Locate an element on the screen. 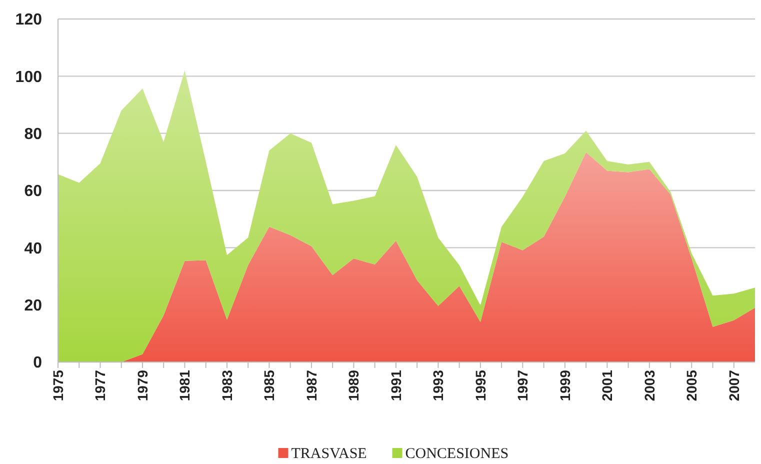 The height and width of the screenshot is (464, 761). x-tick-label: 1981 is located at coordinates (184, 386).